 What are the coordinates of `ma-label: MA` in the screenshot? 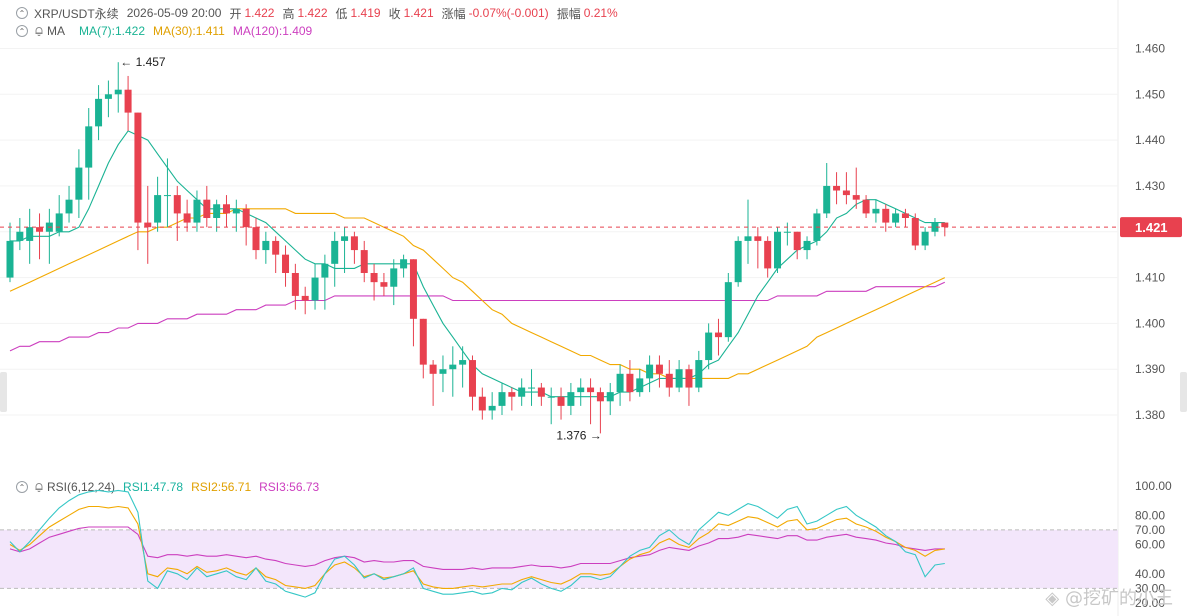 It's located at (56, 31).